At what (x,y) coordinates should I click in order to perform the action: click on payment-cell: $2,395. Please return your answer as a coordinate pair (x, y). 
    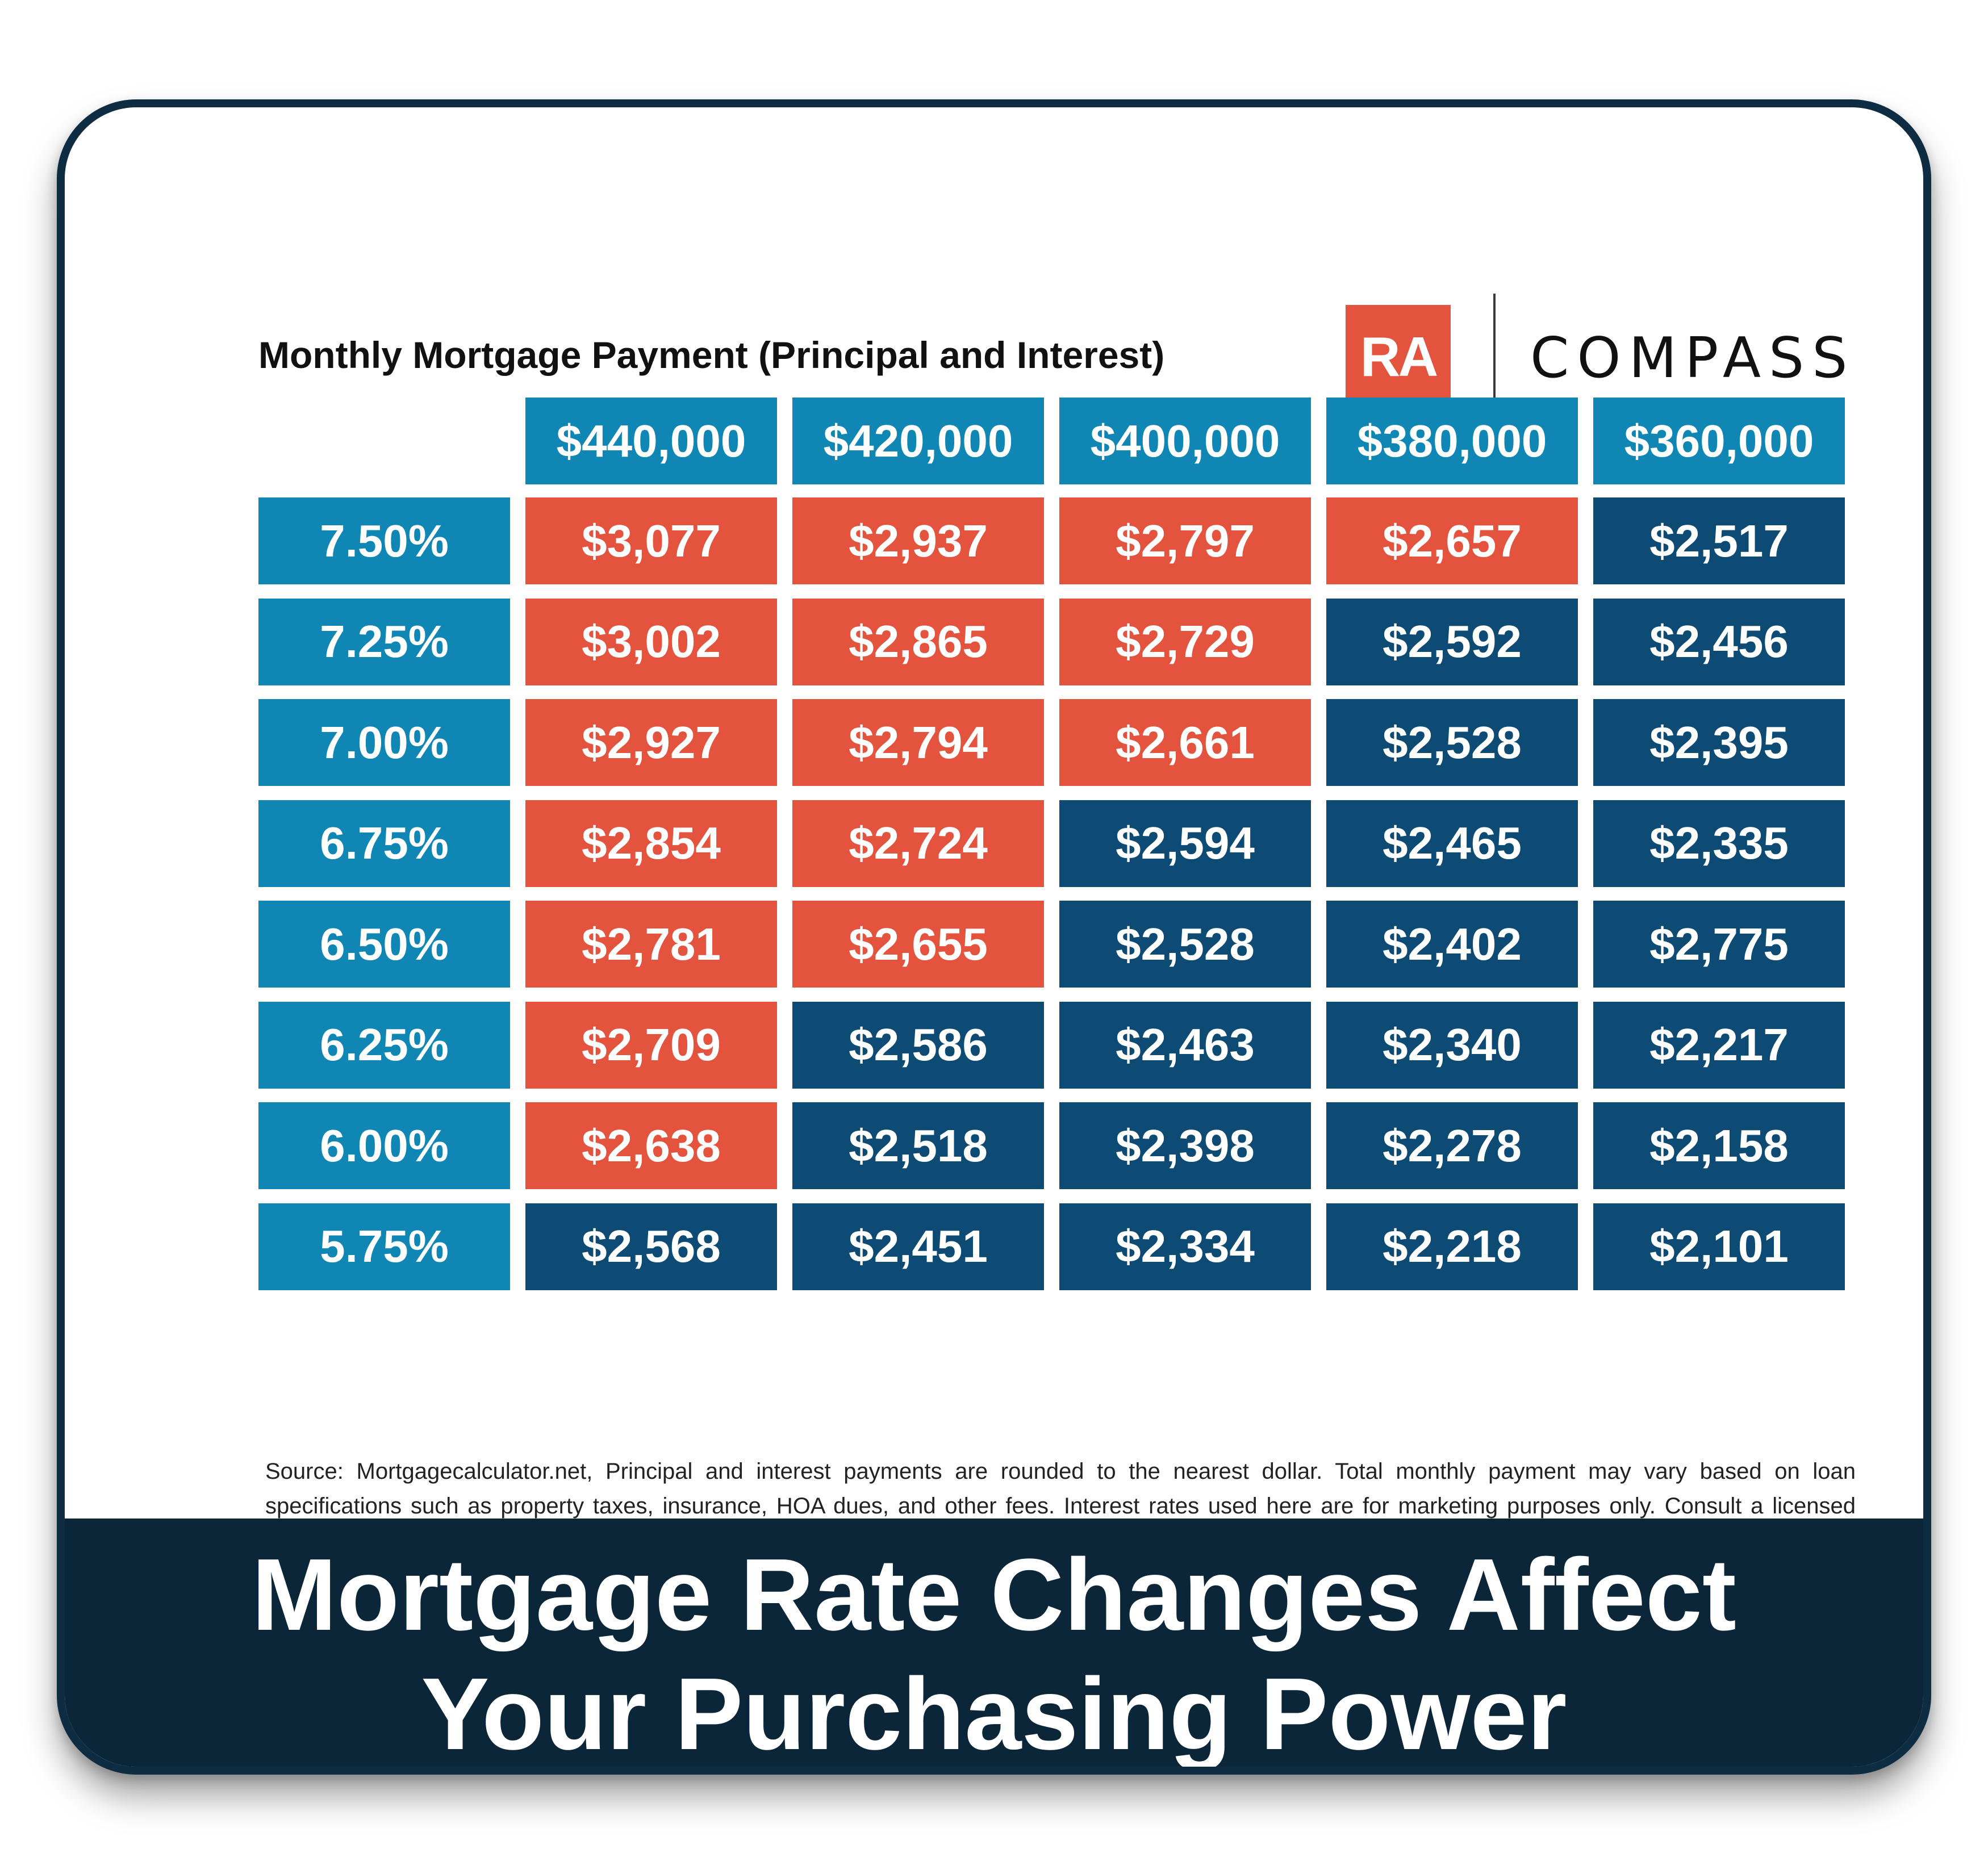
    Looking at the image, I should click on (1719, 742).